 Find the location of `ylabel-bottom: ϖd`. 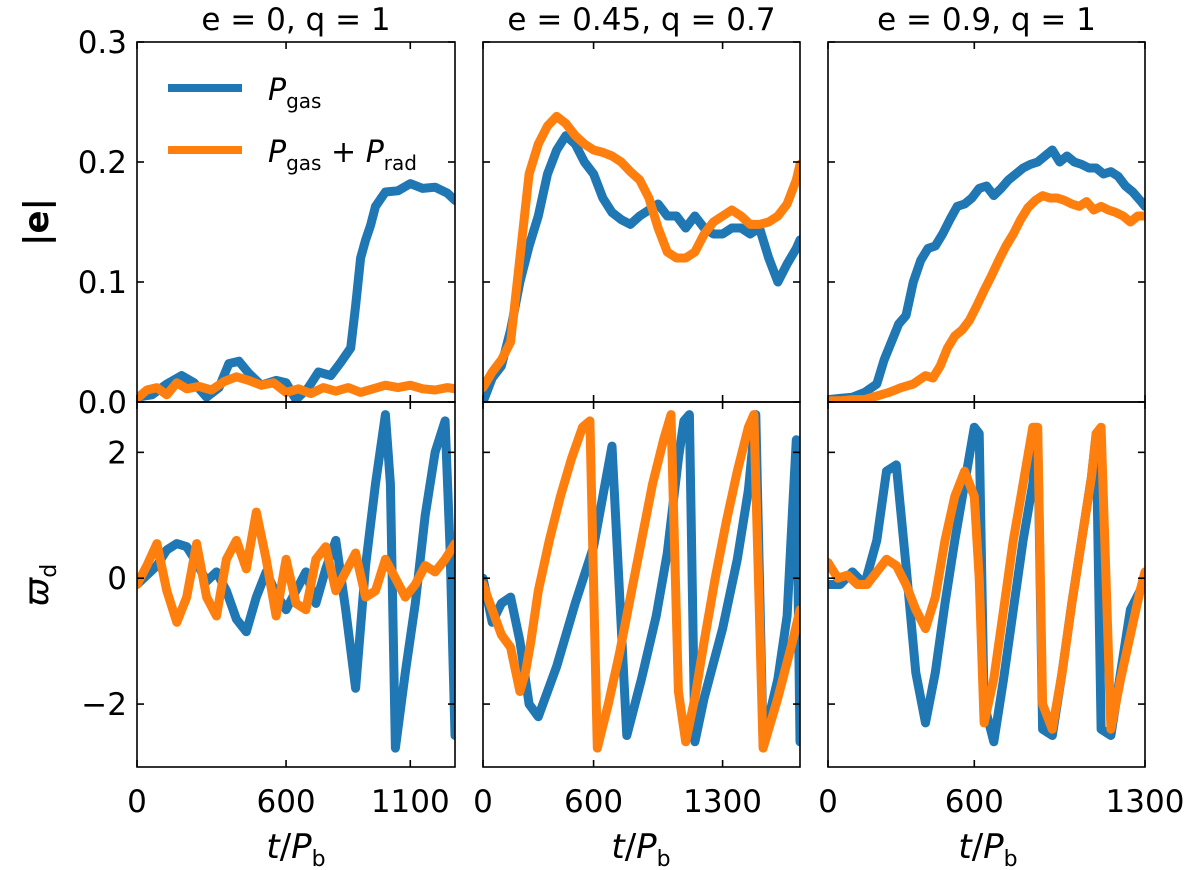

ylabel-bottom: ϖd is located at coordinates (39, 585).